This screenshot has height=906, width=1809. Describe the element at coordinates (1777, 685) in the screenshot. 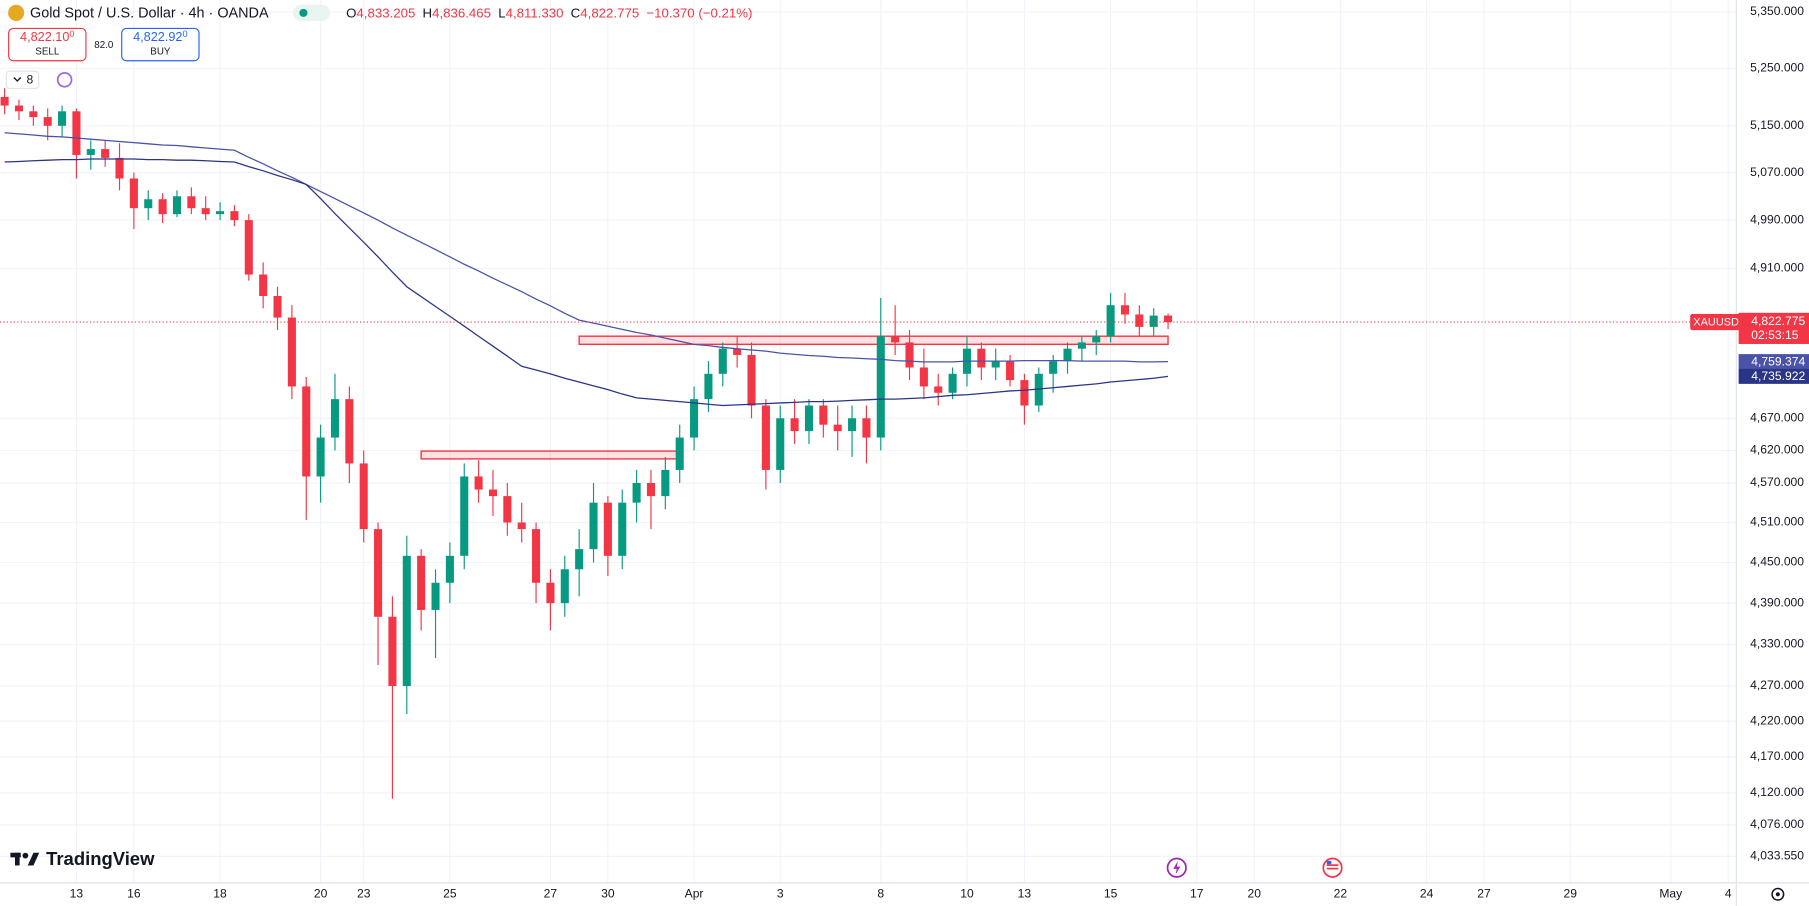

I see `y-tick-label: 4,270.000` at that location.